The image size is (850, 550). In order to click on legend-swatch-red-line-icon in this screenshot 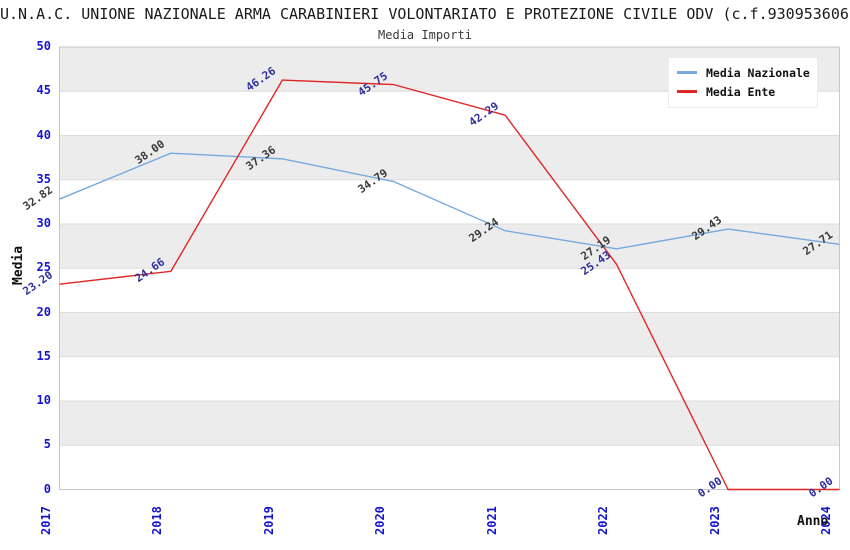, I will do `click(687, 91)`.